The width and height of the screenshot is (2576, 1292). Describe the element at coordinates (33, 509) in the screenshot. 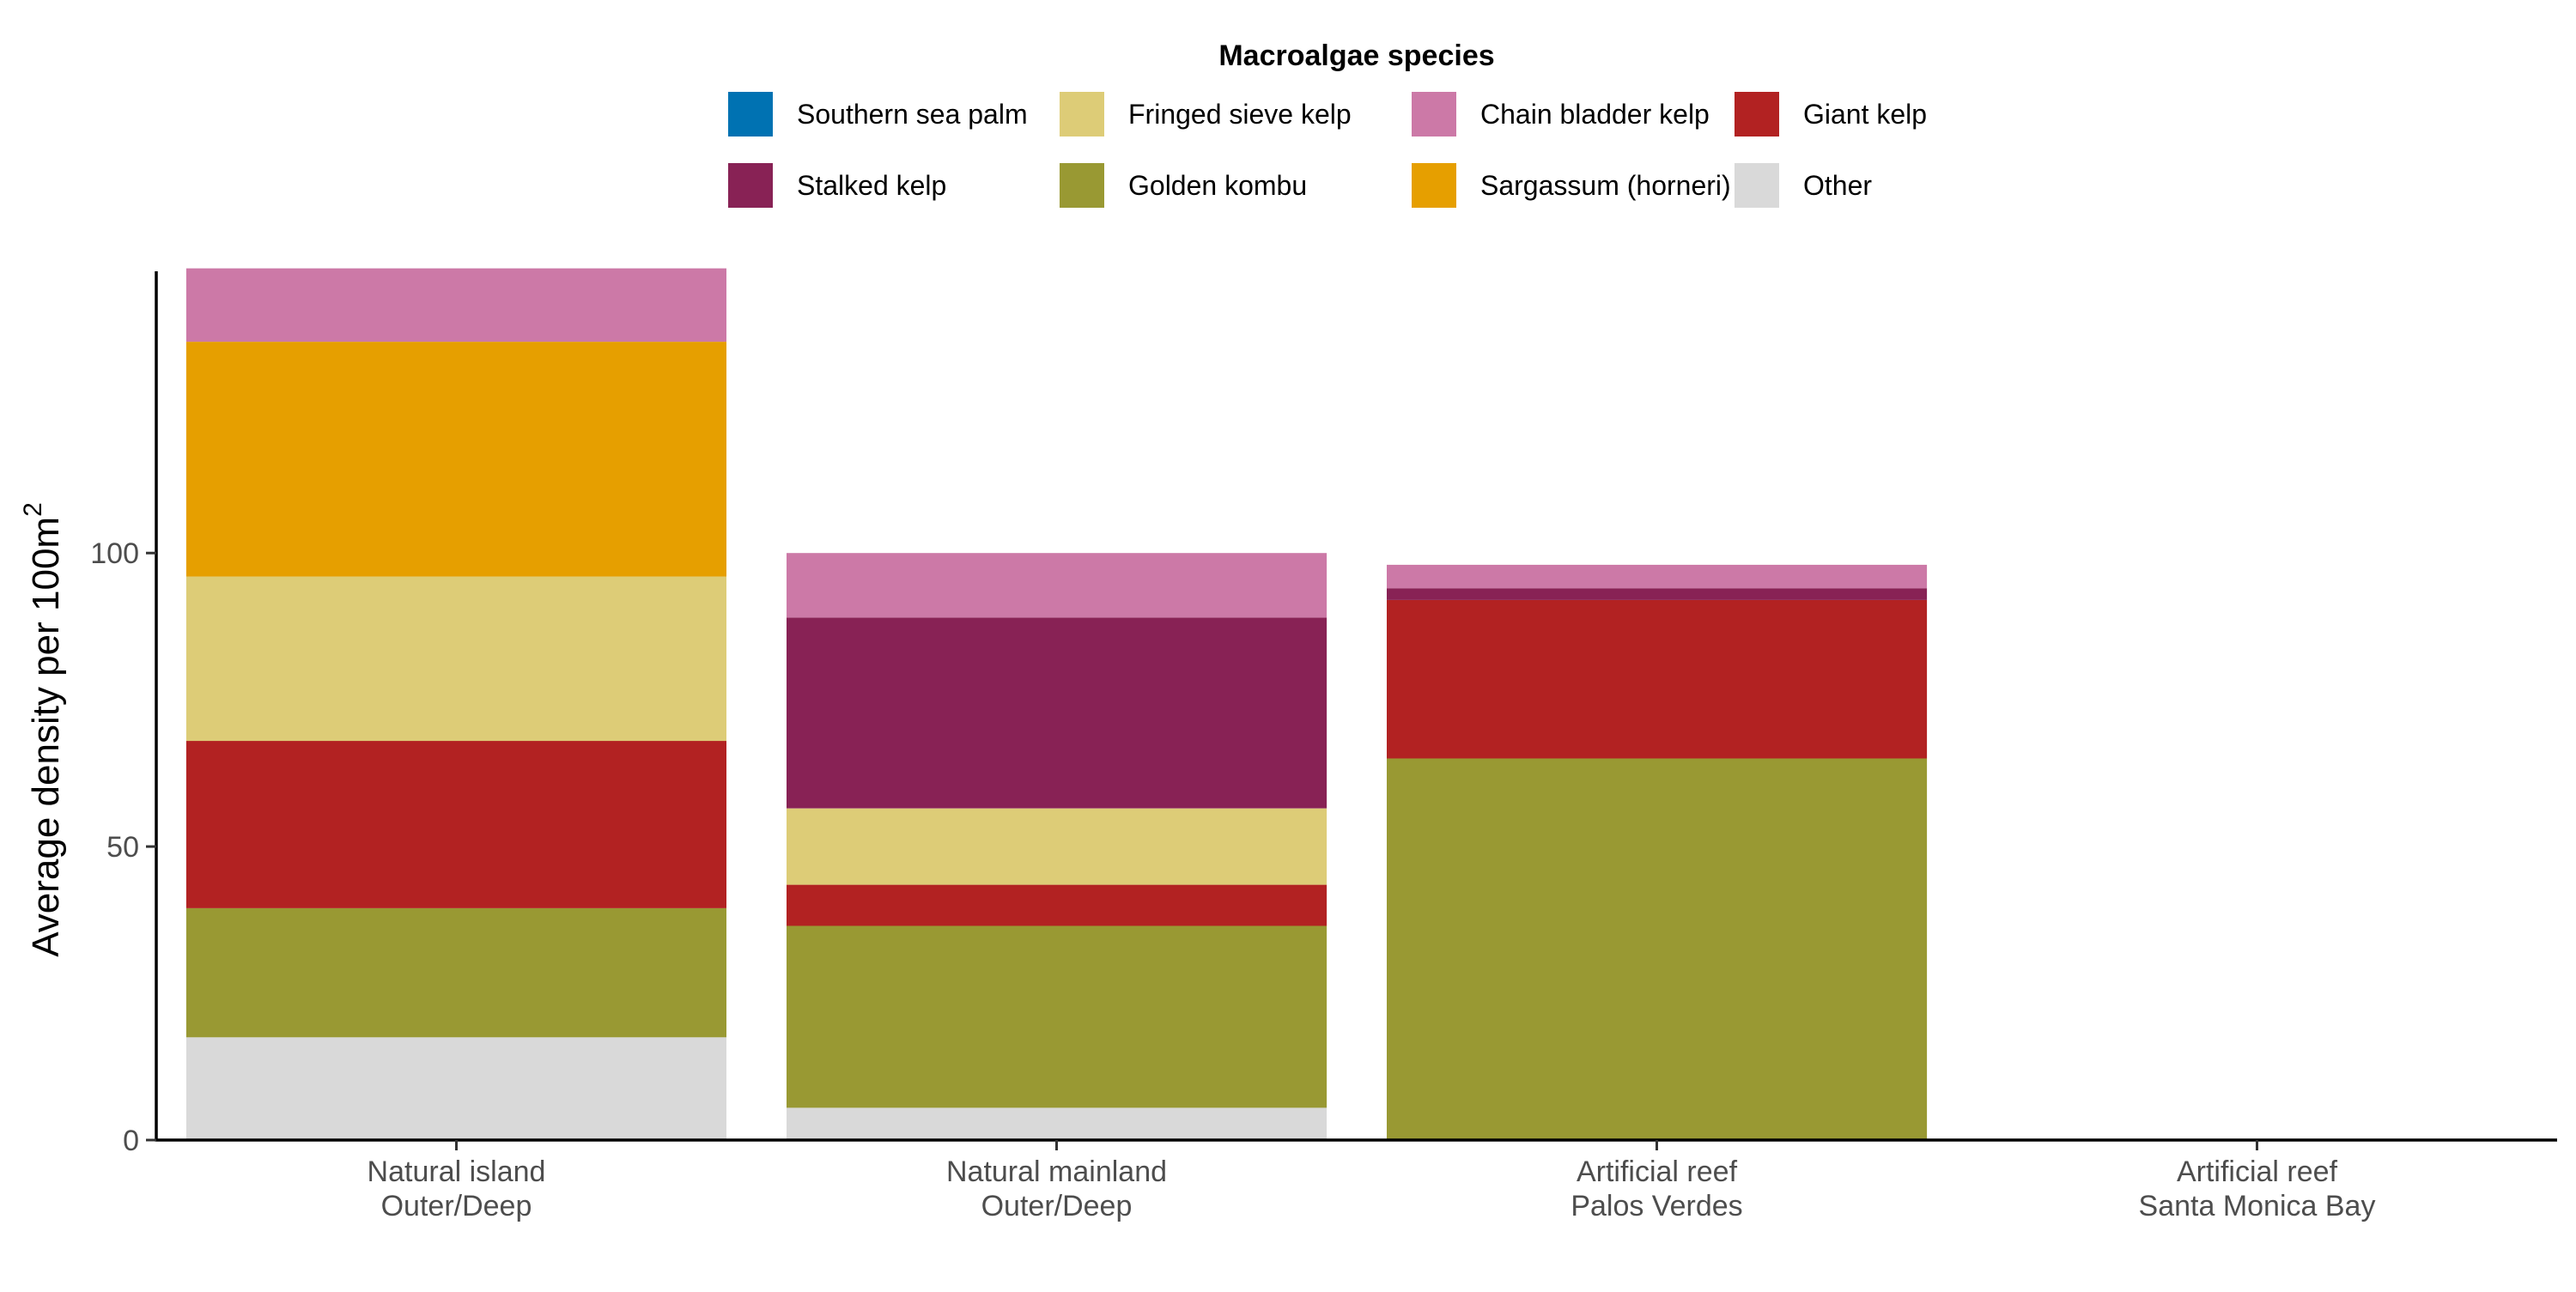

I see `y-axis-title-superscript: 2` at that location.